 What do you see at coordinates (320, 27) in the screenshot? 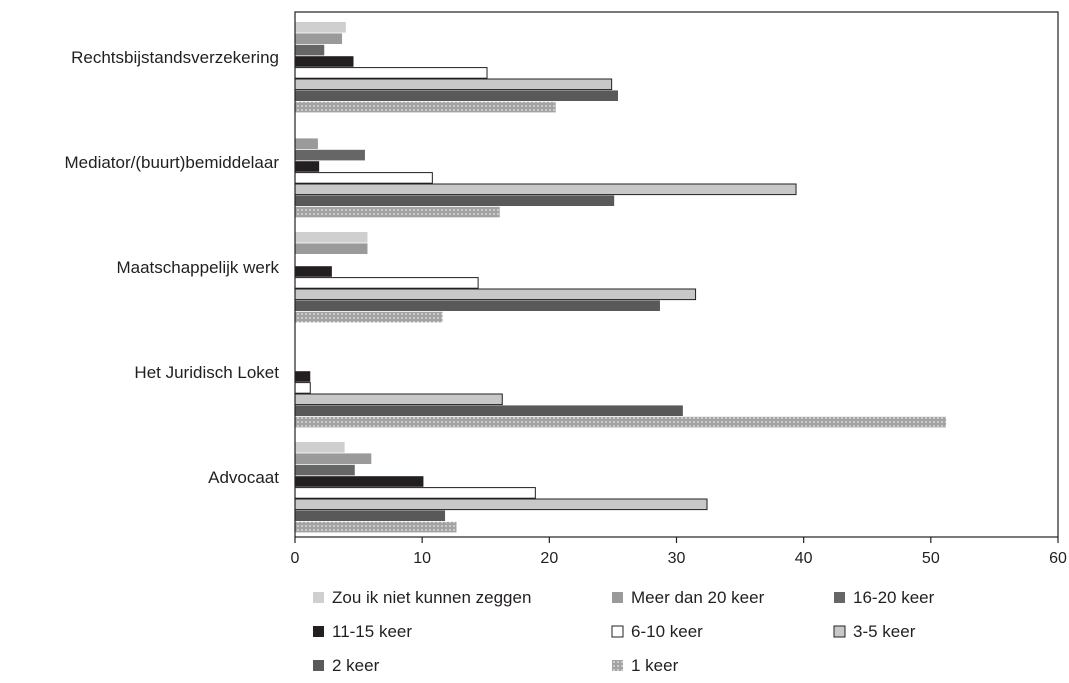
I see `bar-rechtsbijstandsverzekering-zou-ik-niet-kunnen-zeggen` at bounding box center [320, 27].